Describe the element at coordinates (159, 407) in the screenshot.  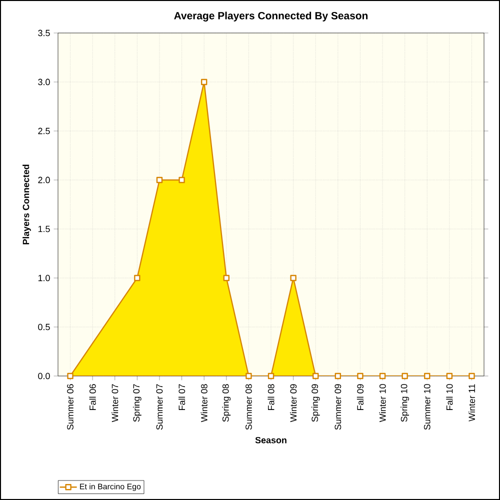
I see `x-tick-label: Summer 07` at that location.